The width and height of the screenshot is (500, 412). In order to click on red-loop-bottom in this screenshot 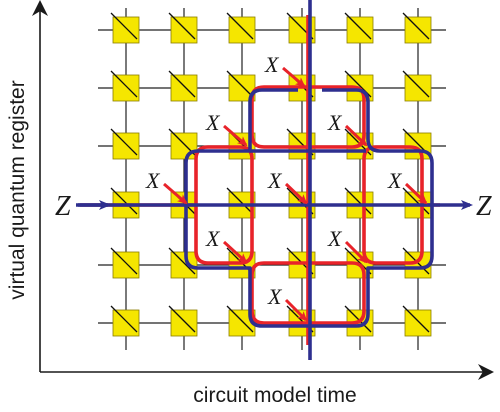, I will do `click(308, 293)`.